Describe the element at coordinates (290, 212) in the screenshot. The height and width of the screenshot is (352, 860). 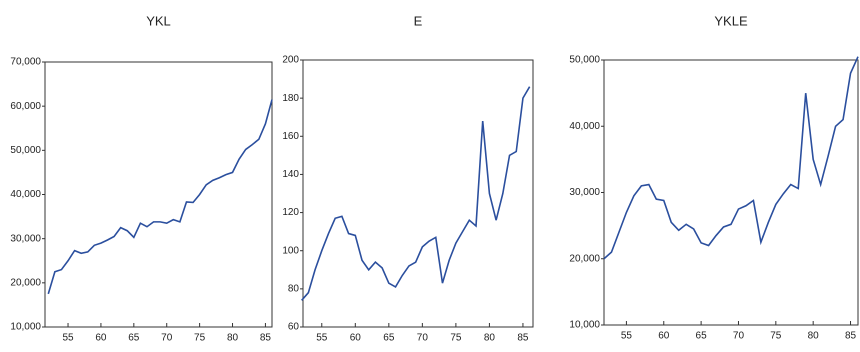
I see `y-tick-label: 120` at that location.